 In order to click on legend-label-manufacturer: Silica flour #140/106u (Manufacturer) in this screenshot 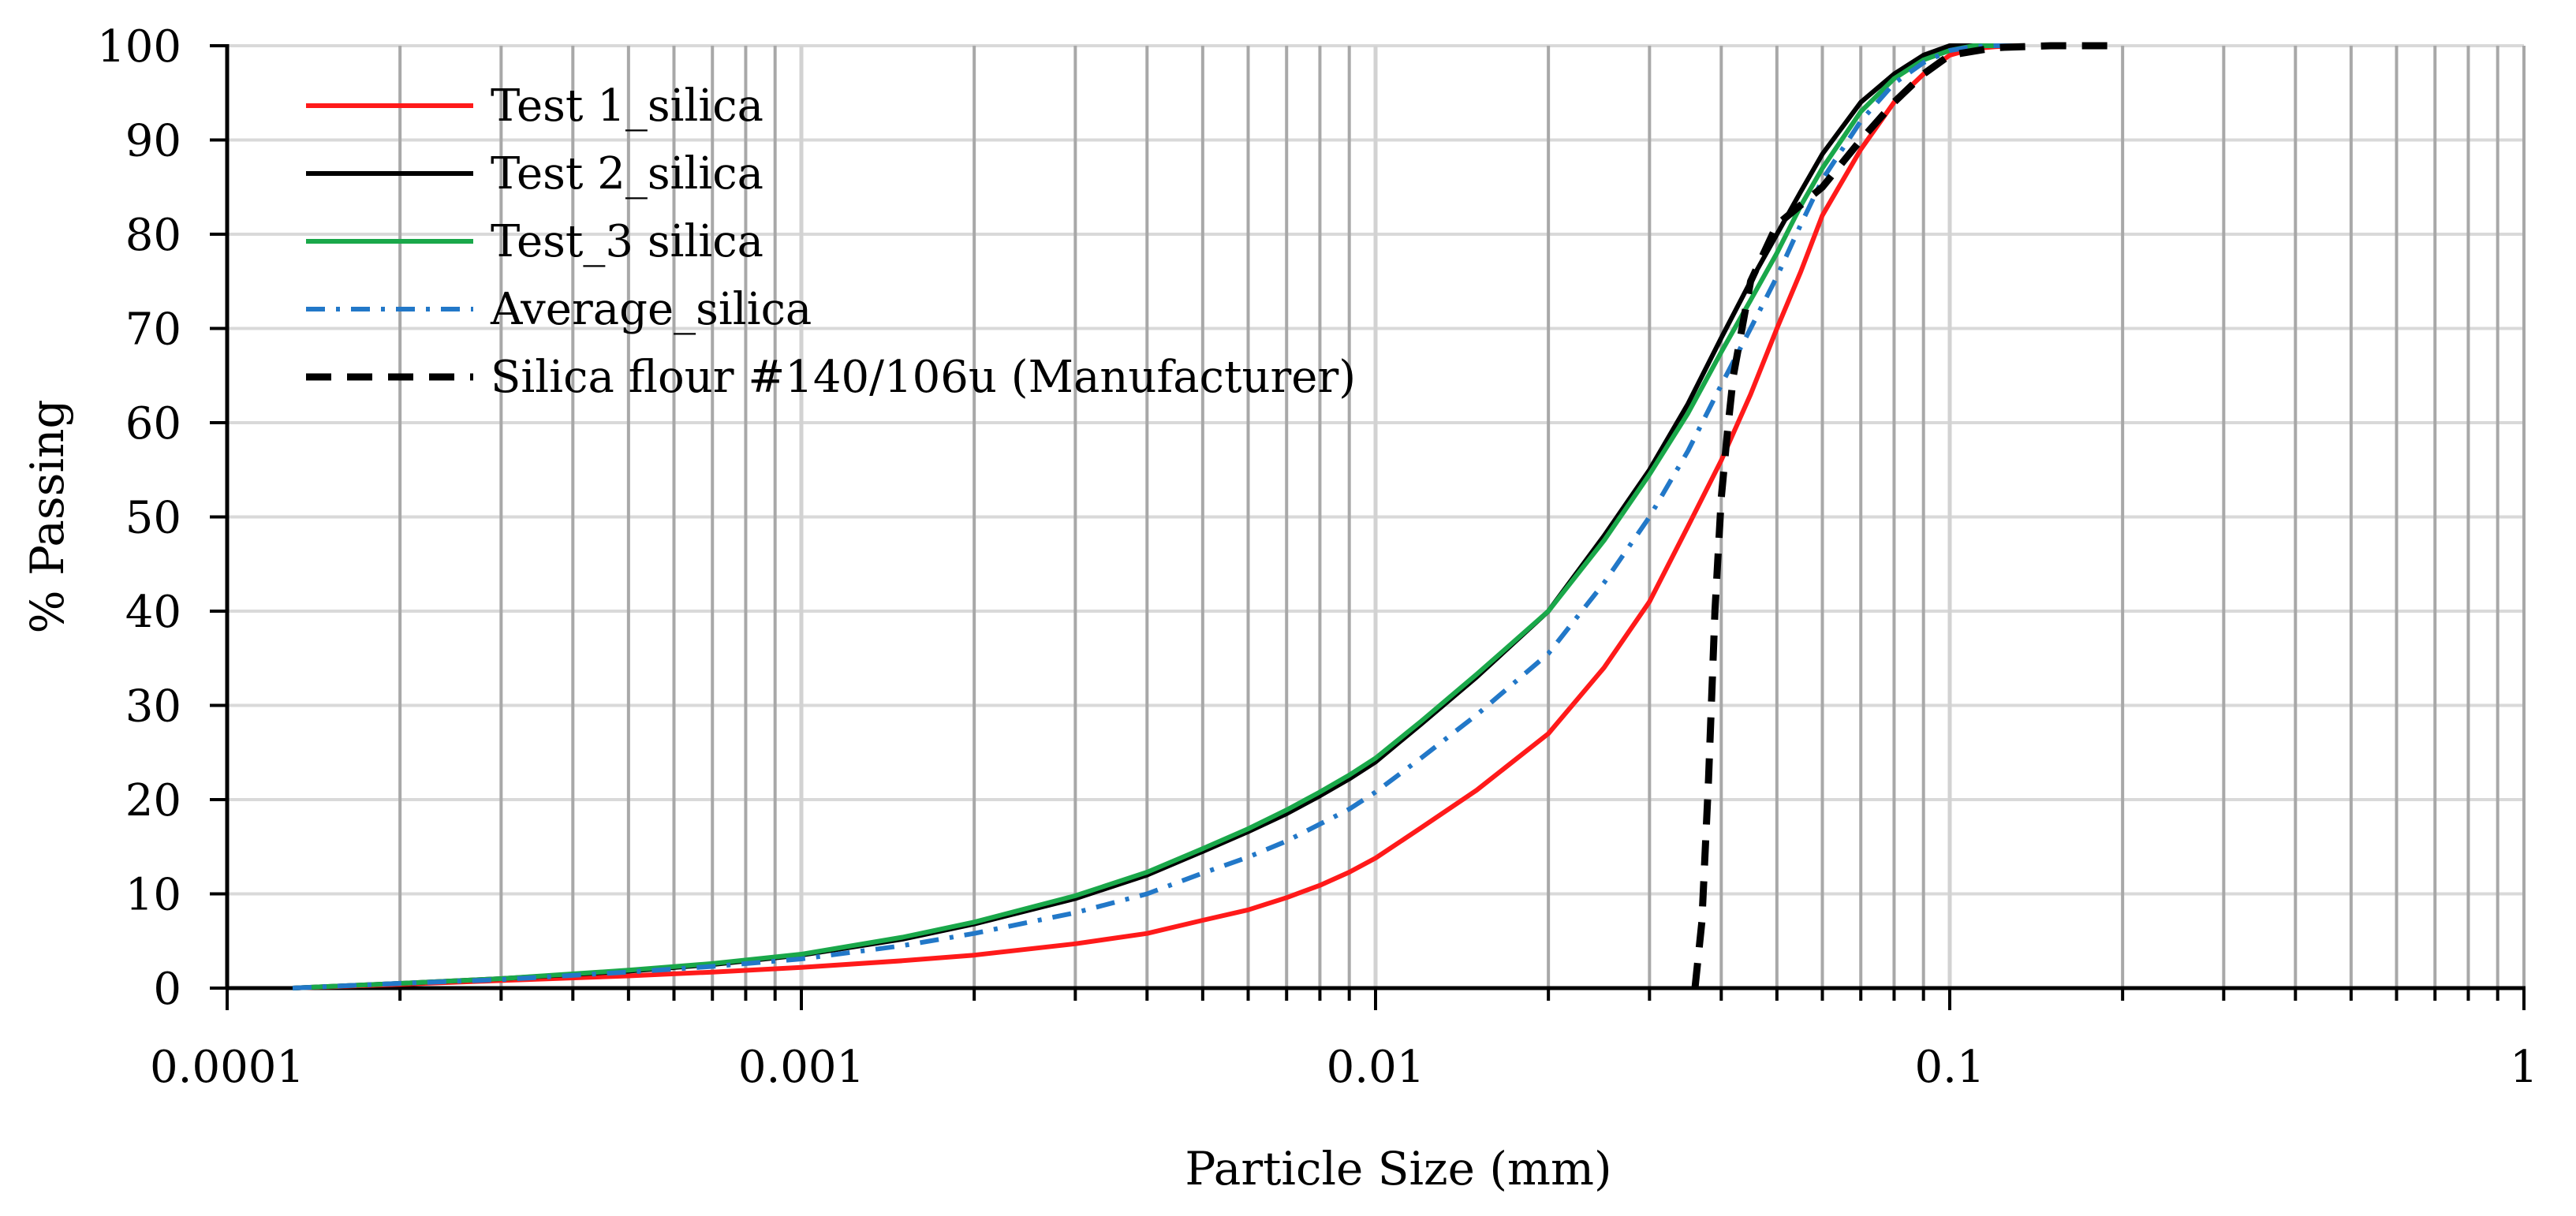, I will do `click(923, 377)`.